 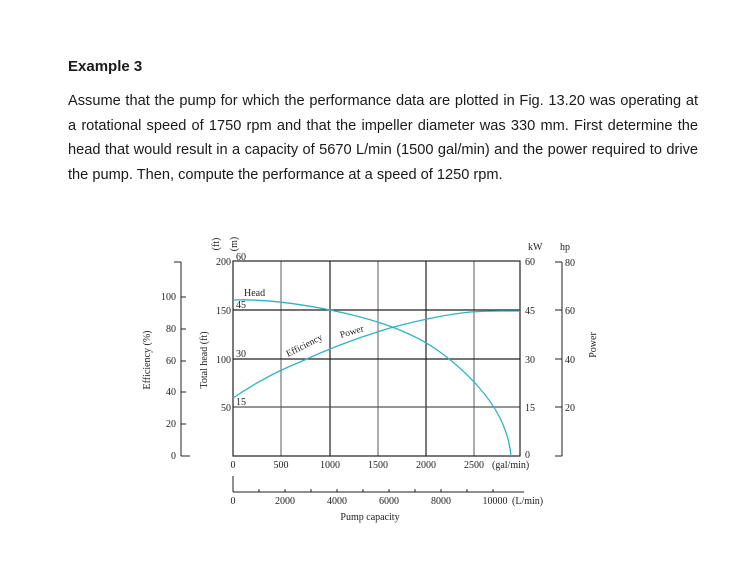 I want to click on svg-text: 50, so click(x=226, y=408).